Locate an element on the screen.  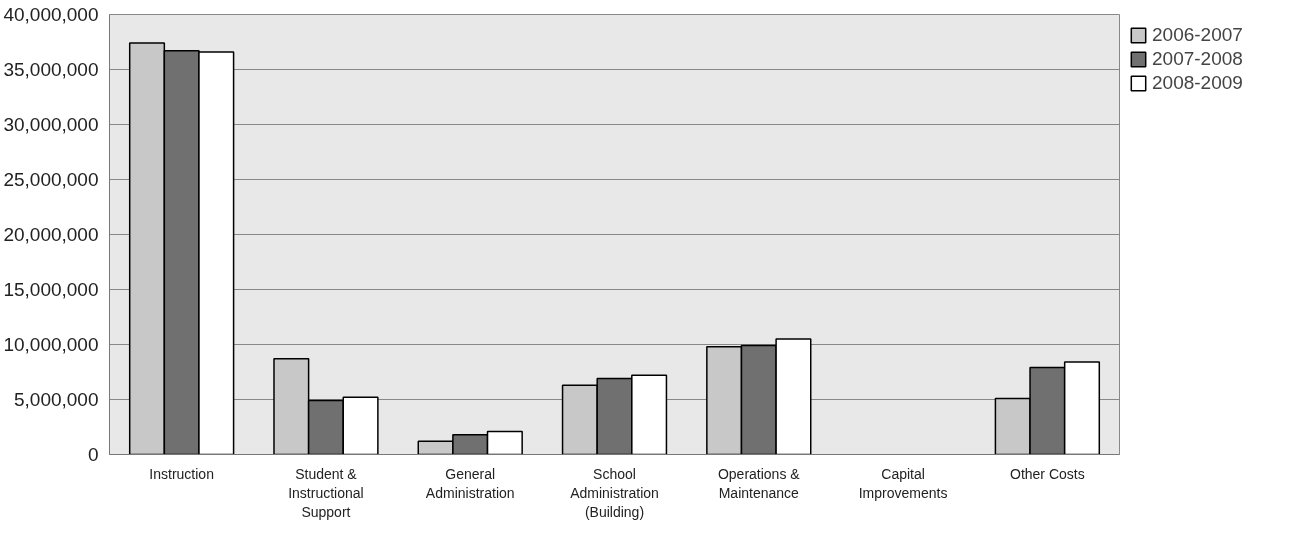
x-tick-label: Student & Instructional Support is located at coordinates (326, 492).